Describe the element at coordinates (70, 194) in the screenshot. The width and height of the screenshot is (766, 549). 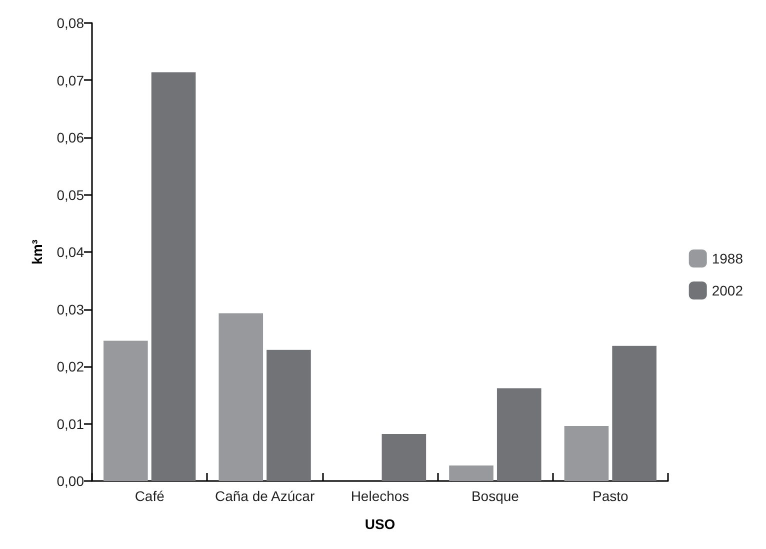
I see `y-tick-label: 0,05` at that location.